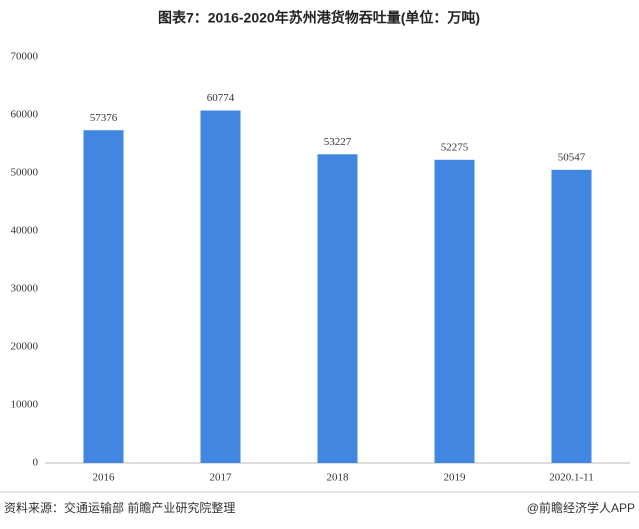 The height and width of the screenshot is (529, 639). Describe the element at coordinates (571, 478) in the screenshot. I see `x-tick-label: 2020.1-11` at that location.